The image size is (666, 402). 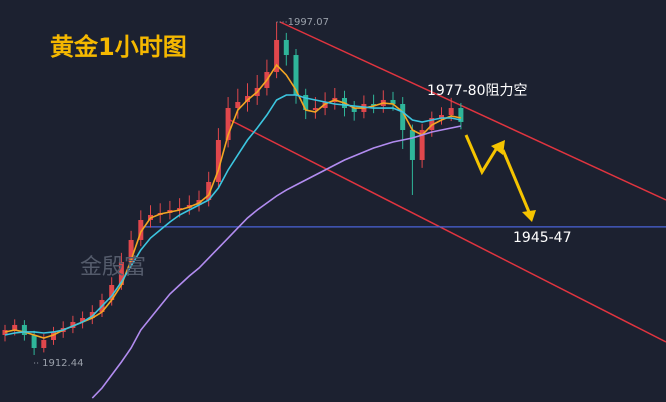 I want to click on low-label: 1912.44, so click(x=62, y=363).